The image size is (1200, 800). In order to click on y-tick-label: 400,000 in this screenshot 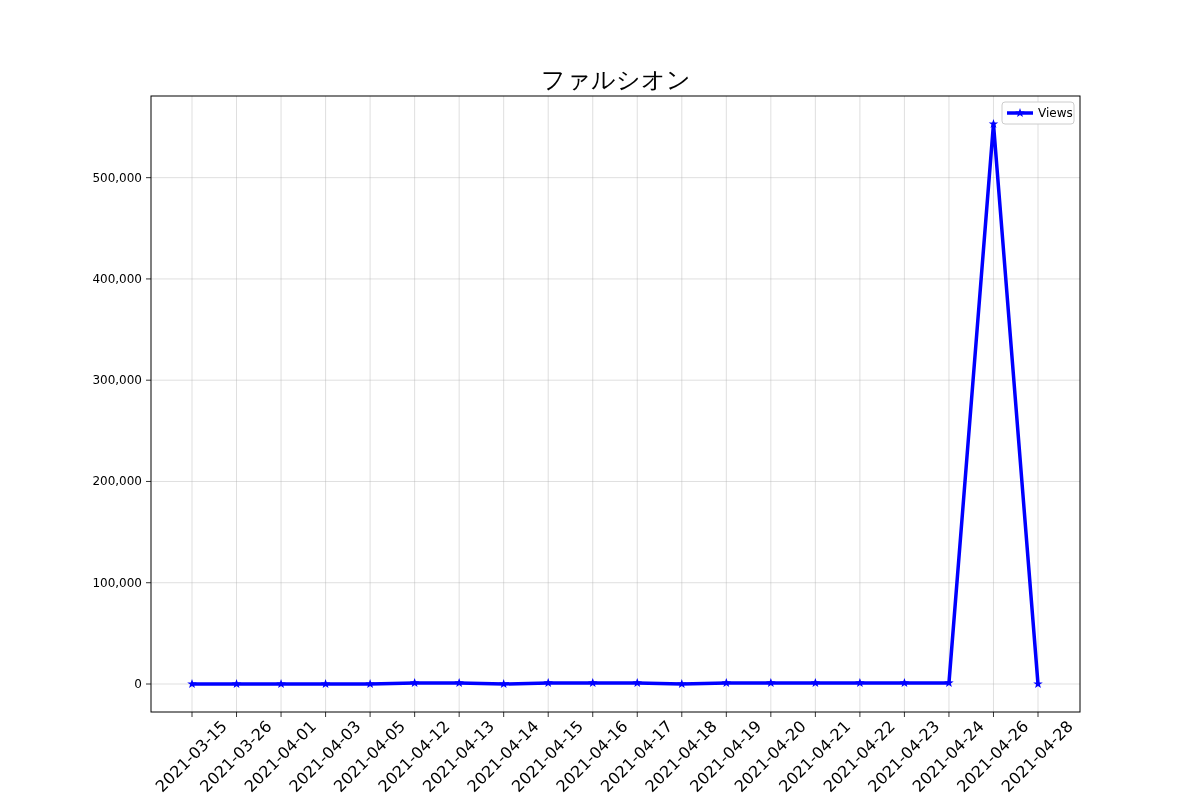, I will do `click(117, 278)`.